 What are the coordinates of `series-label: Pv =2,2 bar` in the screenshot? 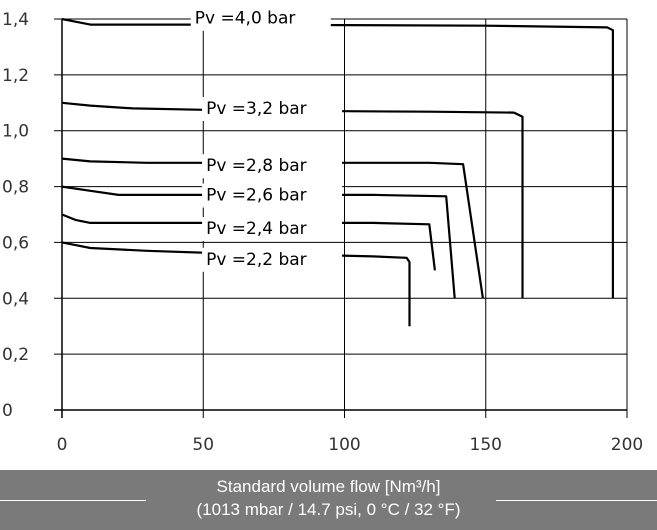 It's located at (256, 260).